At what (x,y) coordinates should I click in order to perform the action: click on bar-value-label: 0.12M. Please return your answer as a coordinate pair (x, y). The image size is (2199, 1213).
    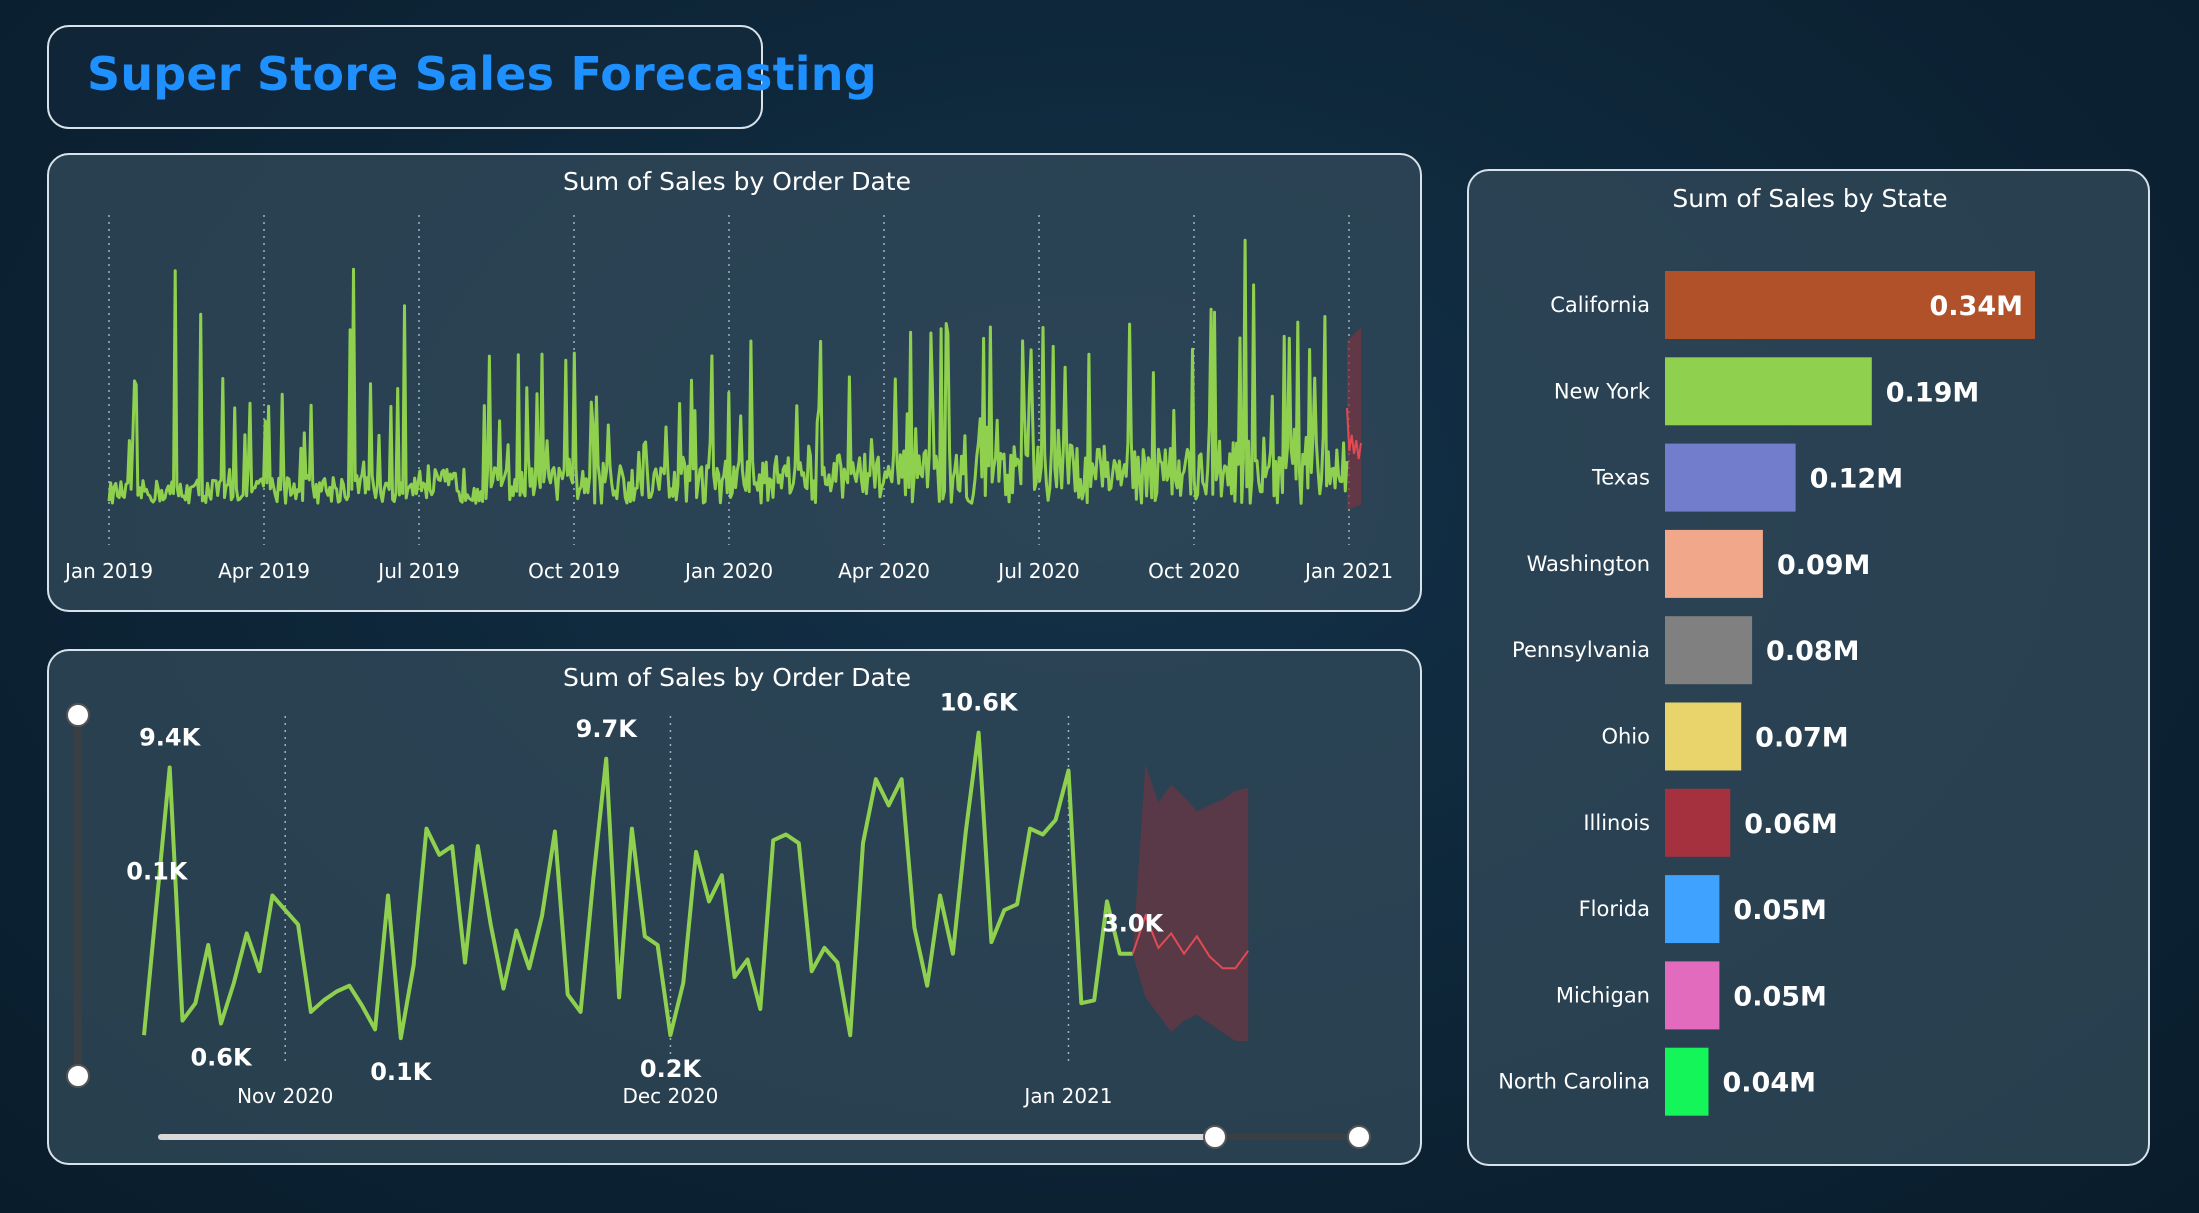
    Looking at the image, I should click on (1857, 479).